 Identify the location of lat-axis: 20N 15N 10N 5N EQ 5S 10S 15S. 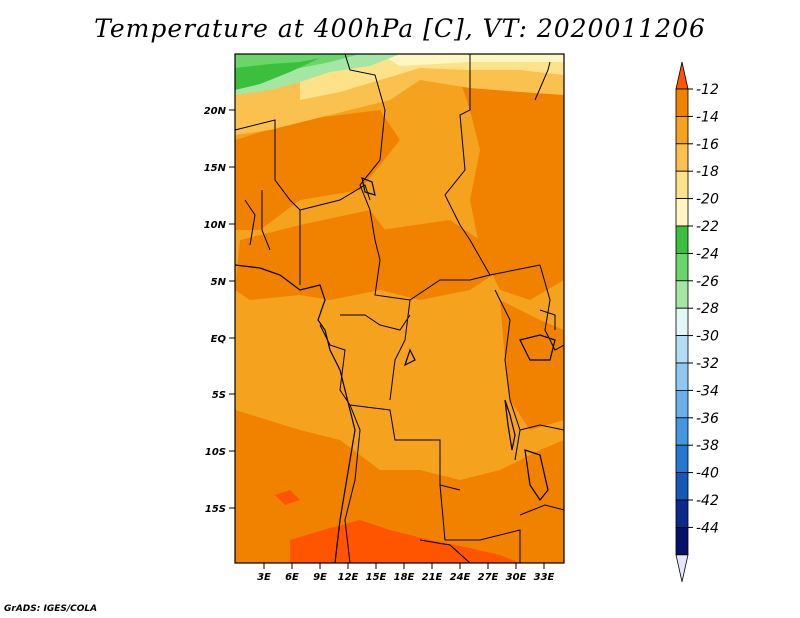
(219, 310).